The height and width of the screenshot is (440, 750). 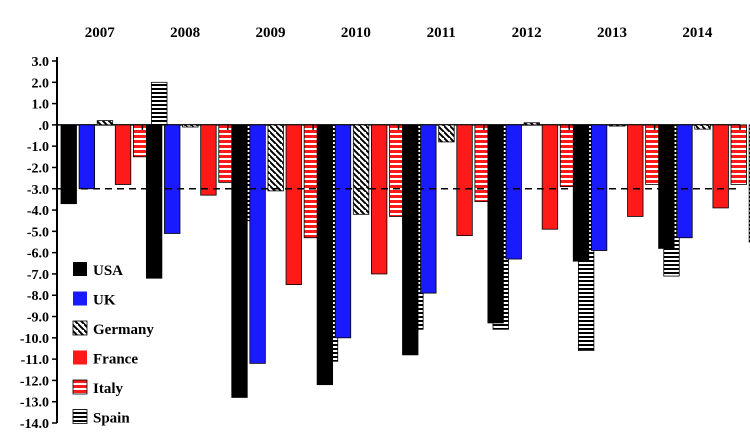 What do you see at coordinates (702, 127) in the screenshot?
I see `bar-germany-2014` at bounding box center [702, 127].